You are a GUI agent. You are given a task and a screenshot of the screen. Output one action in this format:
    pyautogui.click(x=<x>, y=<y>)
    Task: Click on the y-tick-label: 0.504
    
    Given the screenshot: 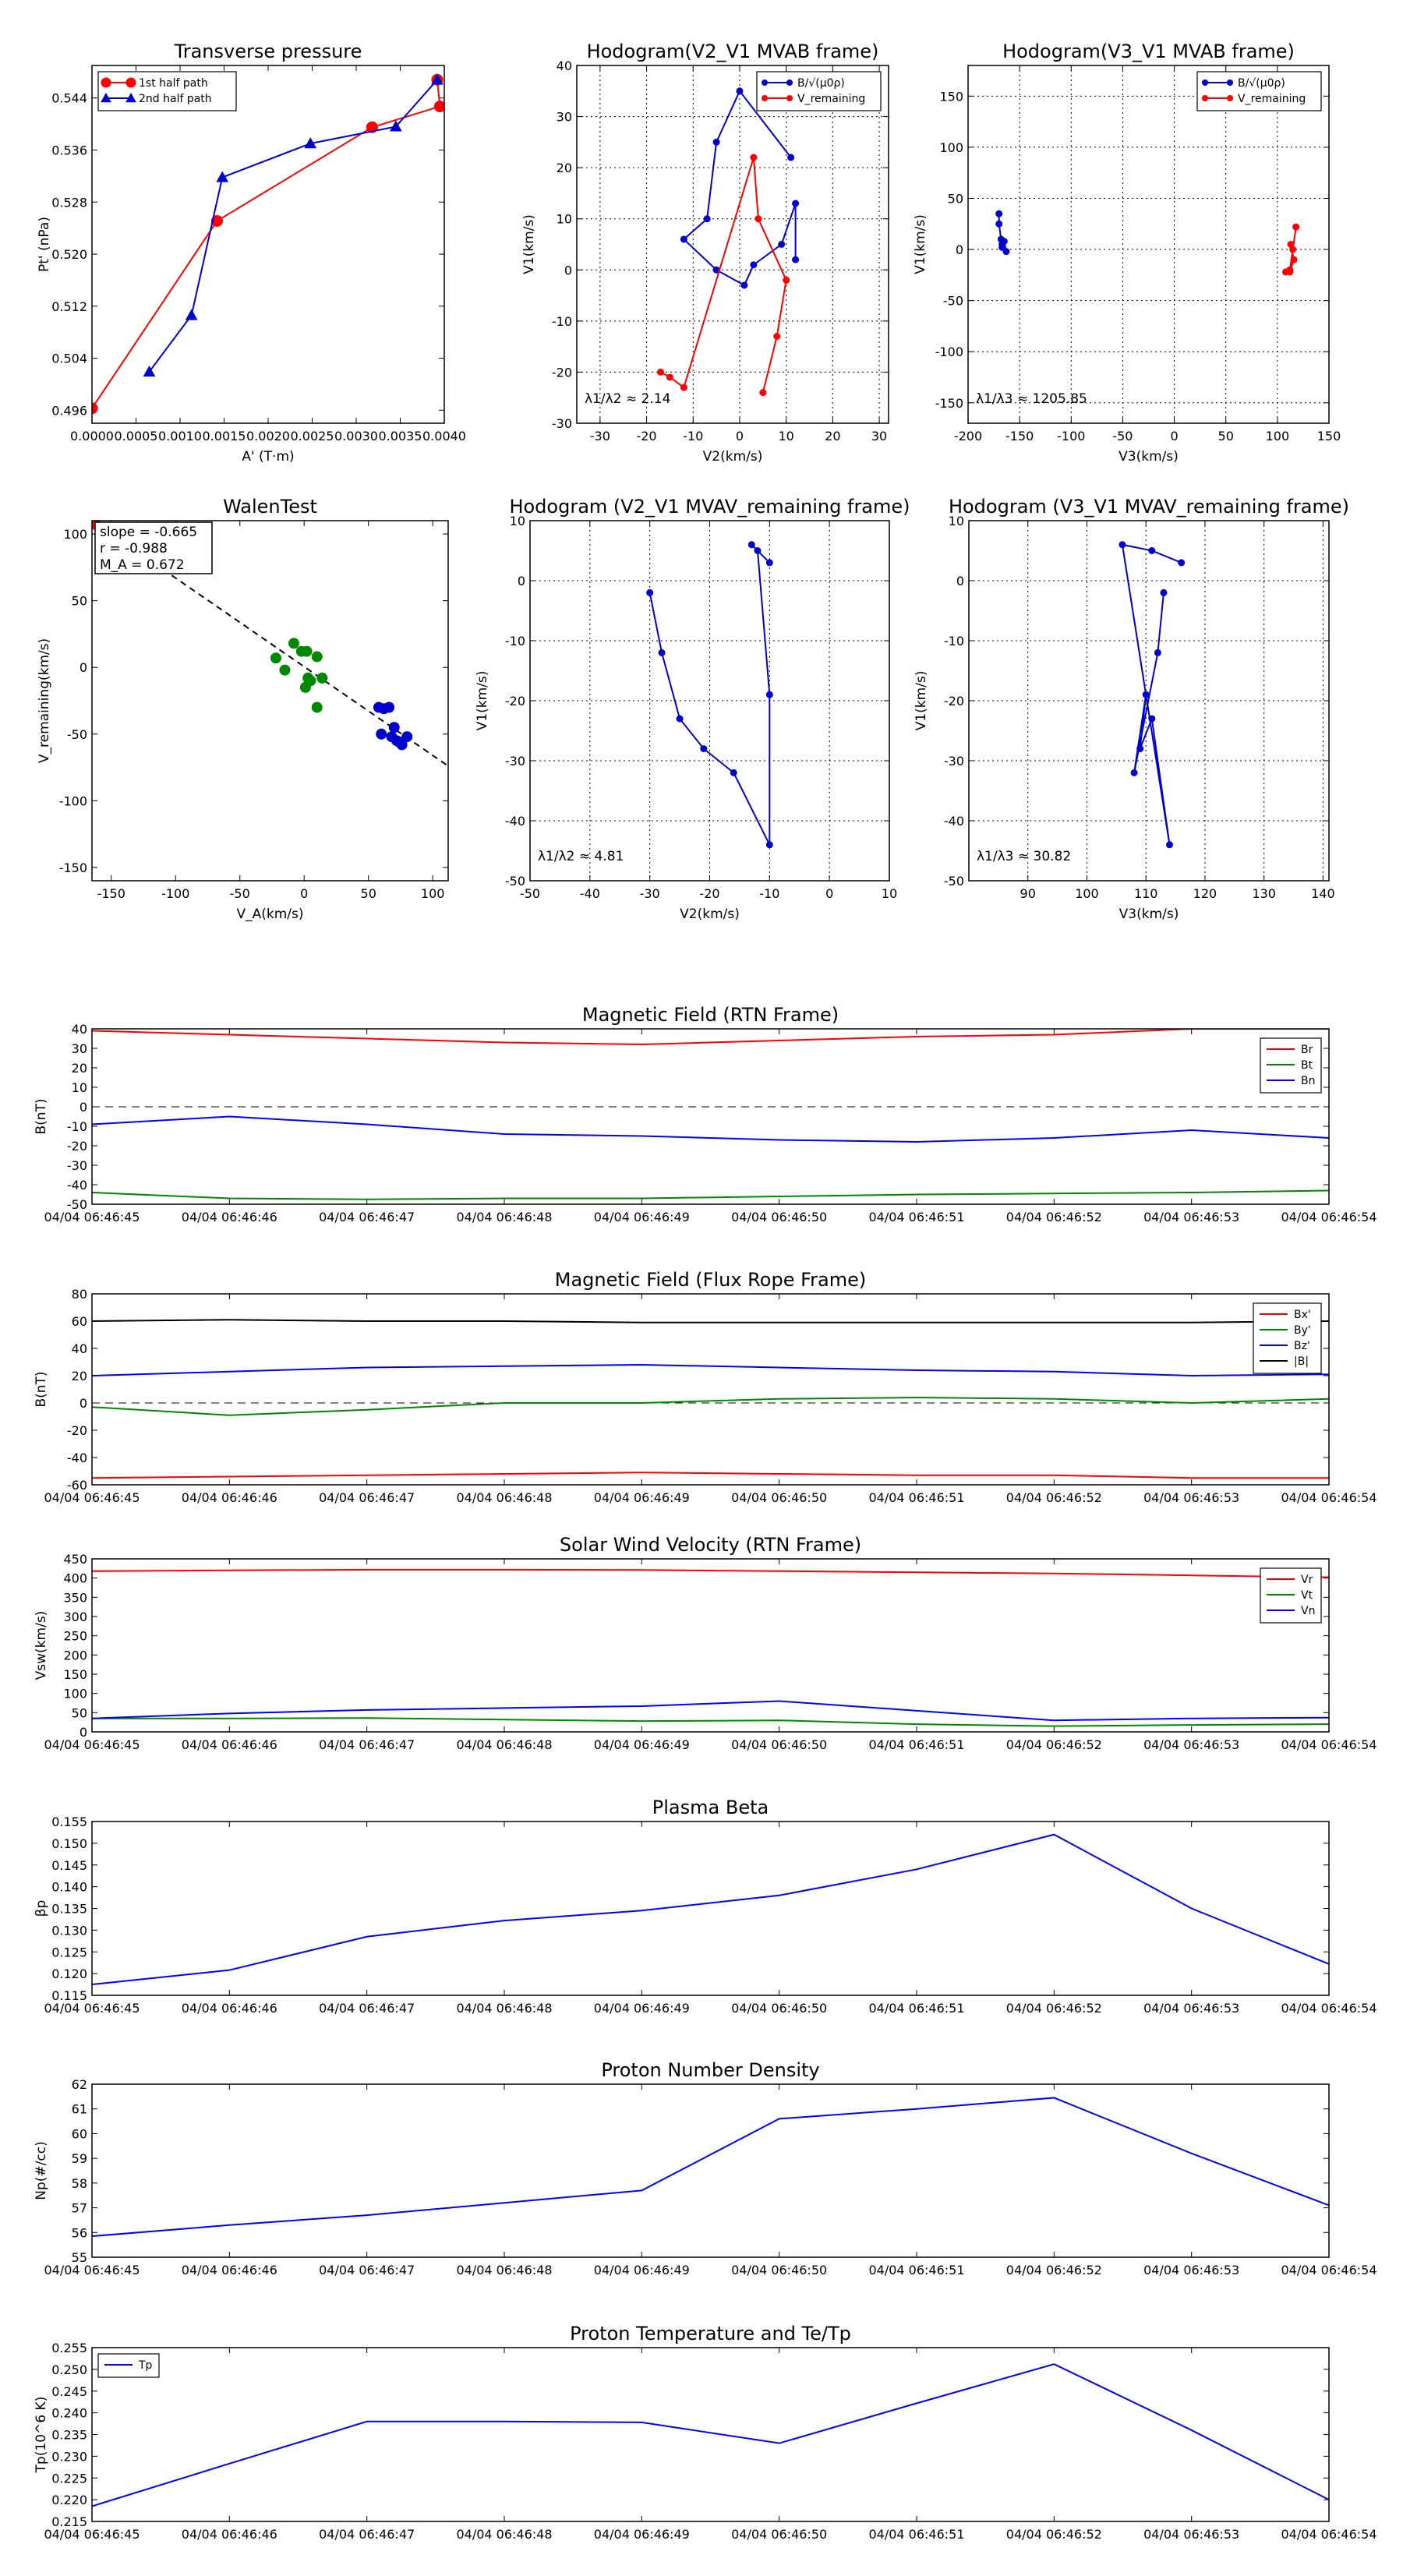 What is the action you would take?
    pyautogui.click(x=69, y=359)
    